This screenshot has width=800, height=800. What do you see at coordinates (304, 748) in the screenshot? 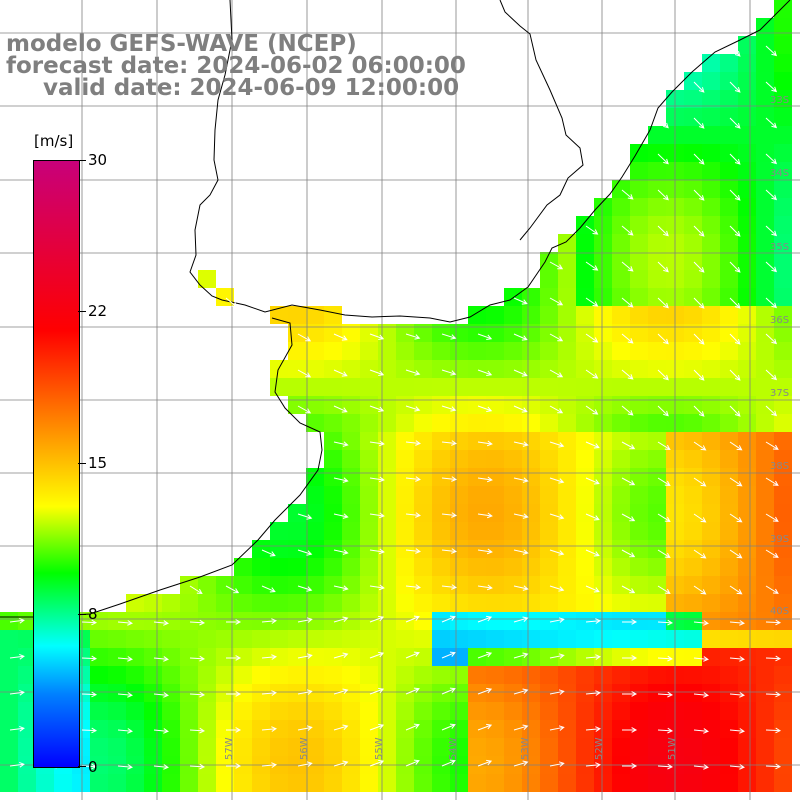
I see `lon-label: 56W` at bounding box center [304, 748].